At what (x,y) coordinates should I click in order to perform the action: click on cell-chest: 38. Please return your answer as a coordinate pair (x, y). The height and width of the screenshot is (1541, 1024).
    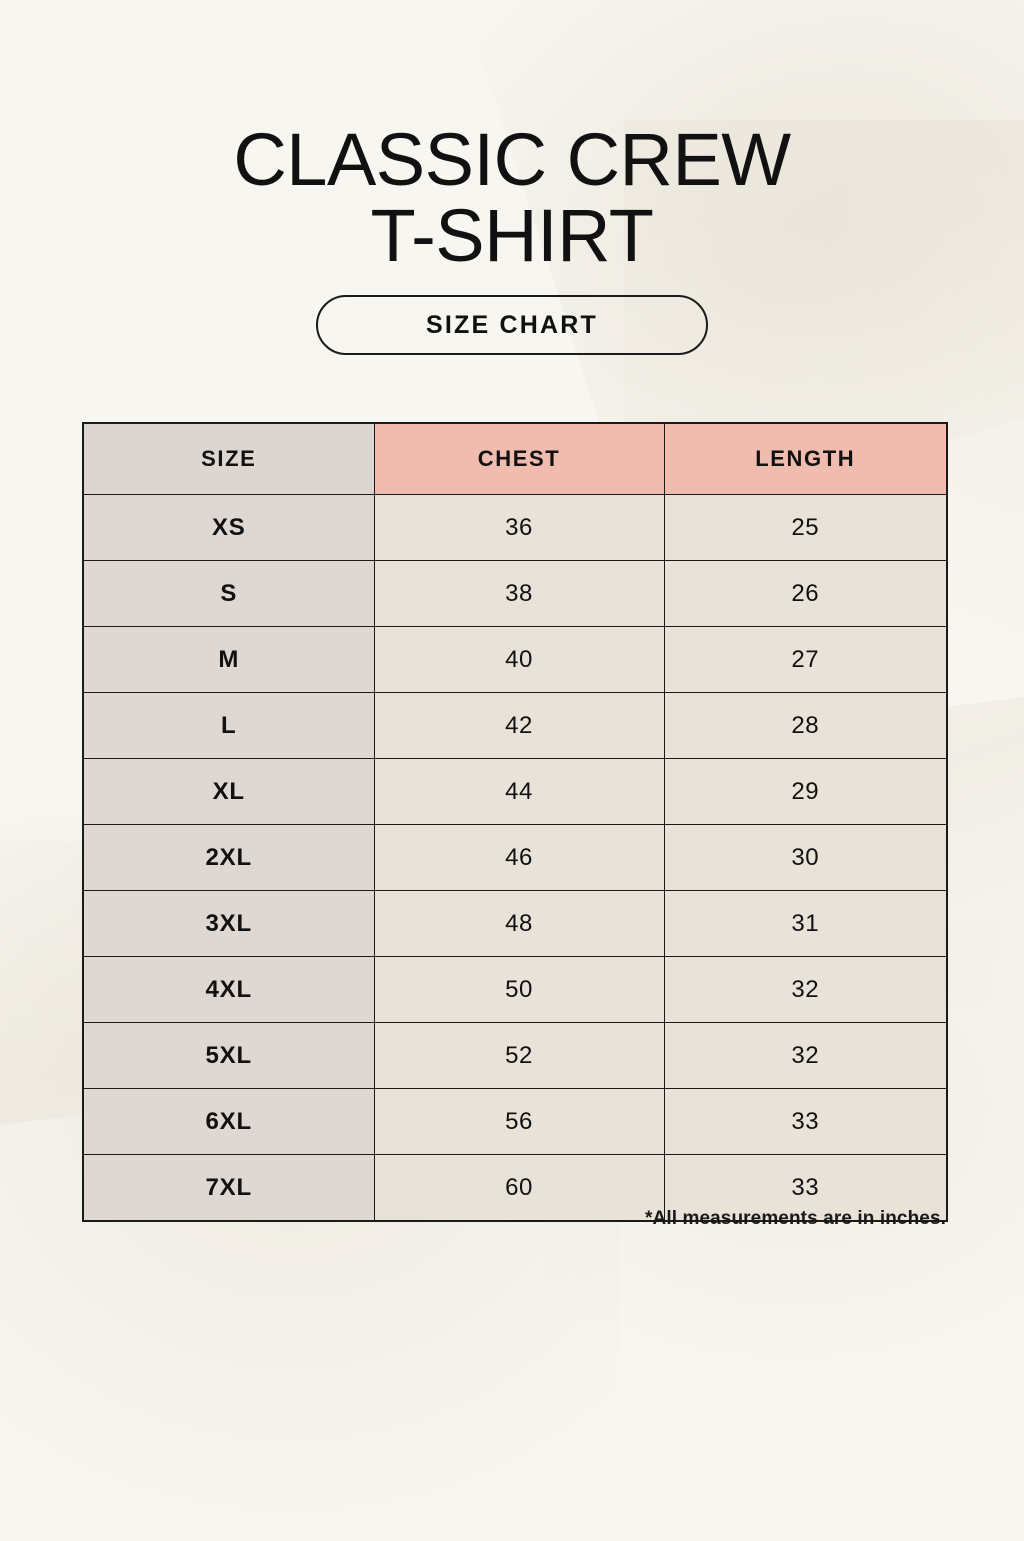
    Looking at the image, I should click on (519, 593).